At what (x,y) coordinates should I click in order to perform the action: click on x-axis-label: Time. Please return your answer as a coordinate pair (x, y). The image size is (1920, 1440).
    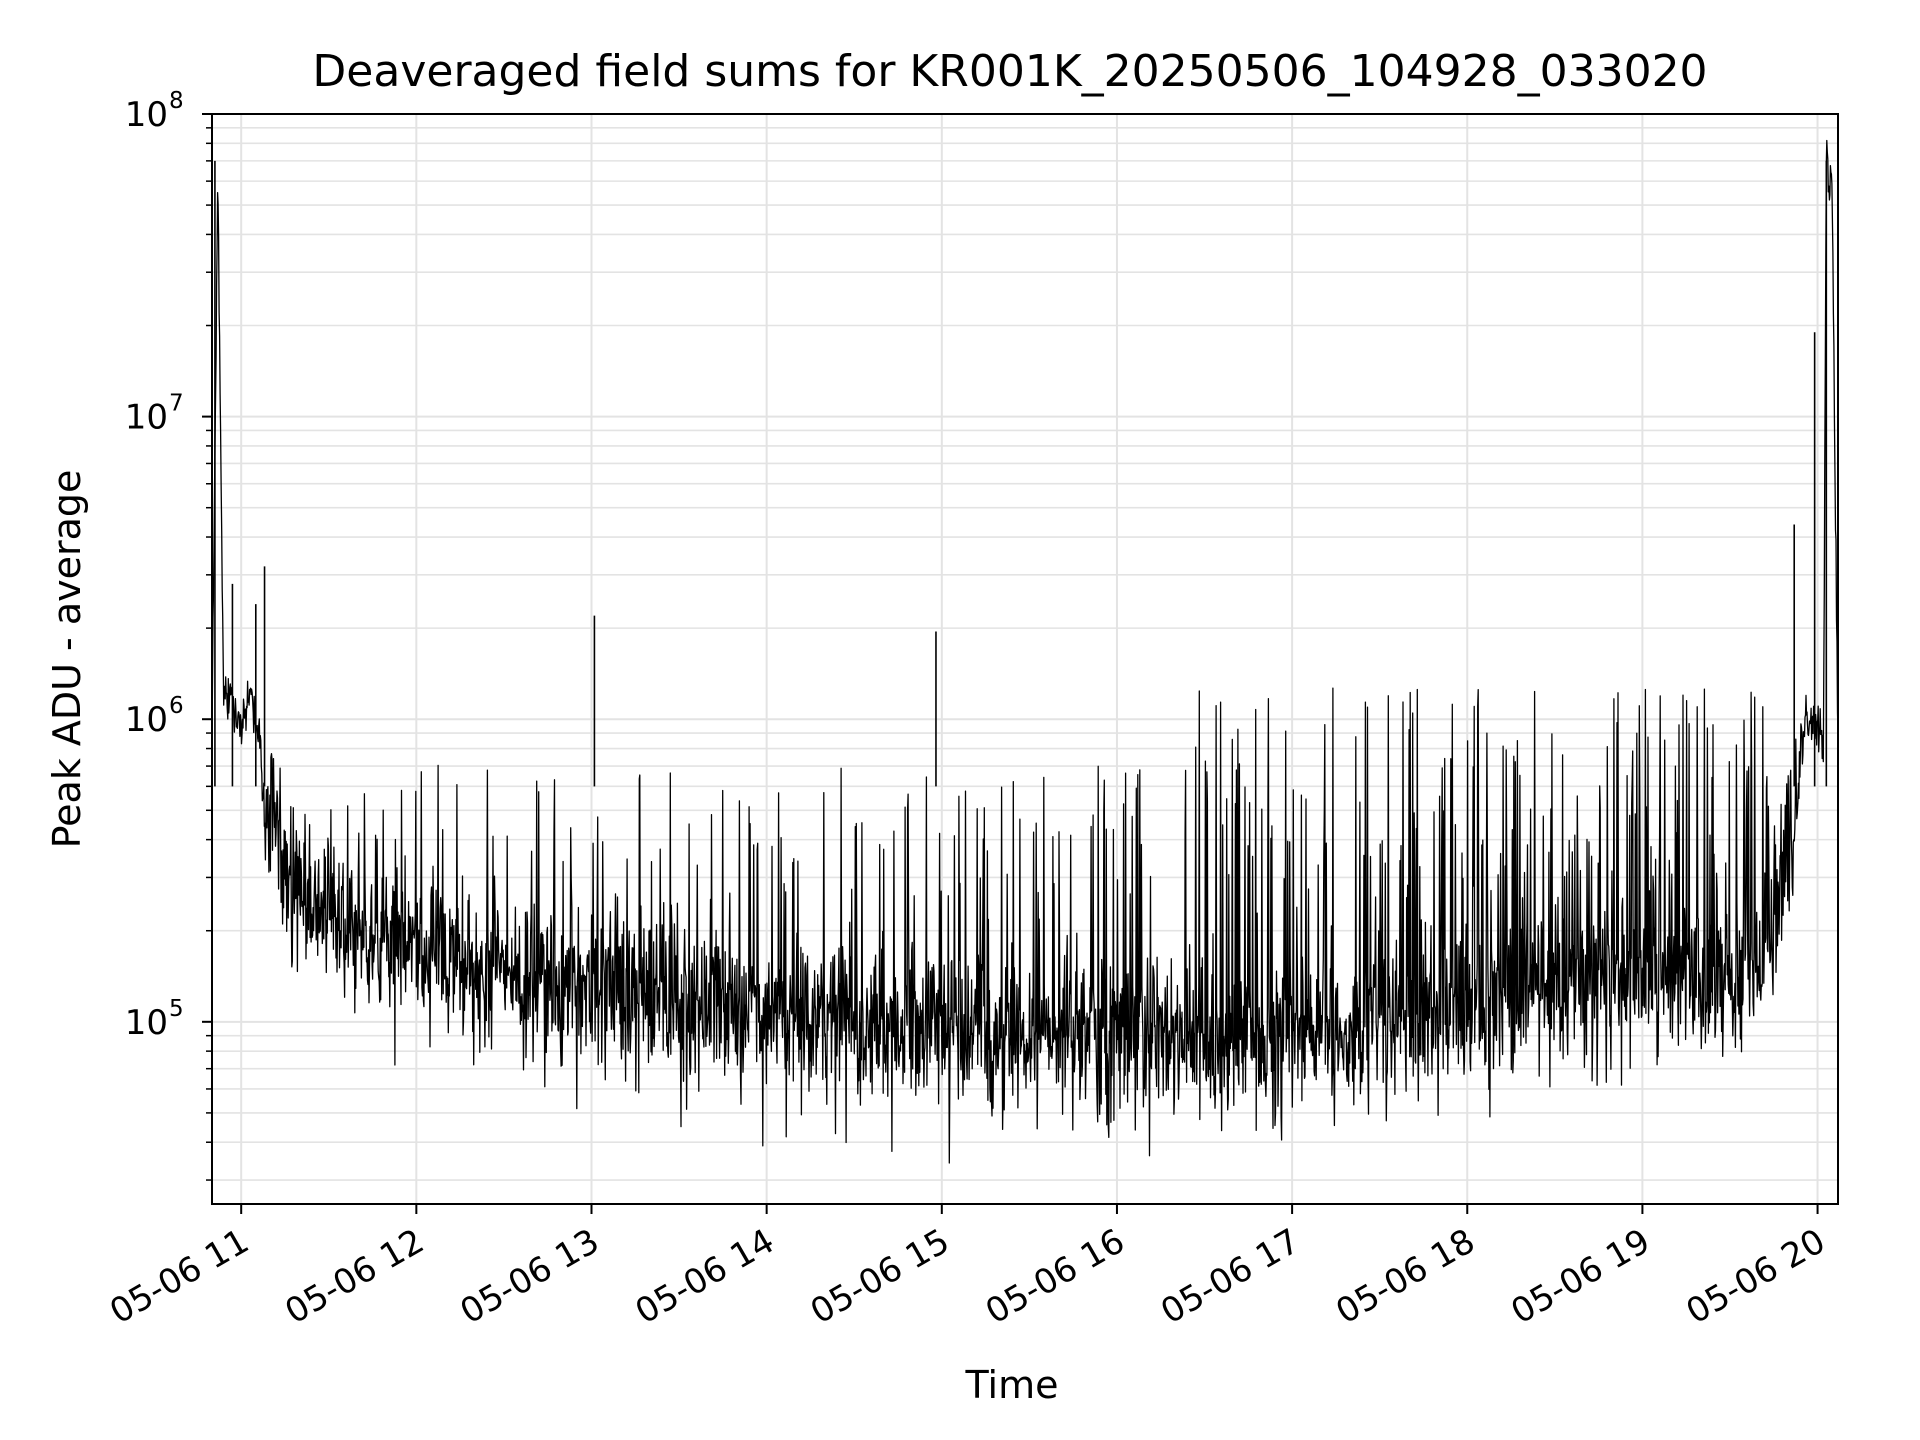
    Looking at the image, I should click on (1012, 1385).